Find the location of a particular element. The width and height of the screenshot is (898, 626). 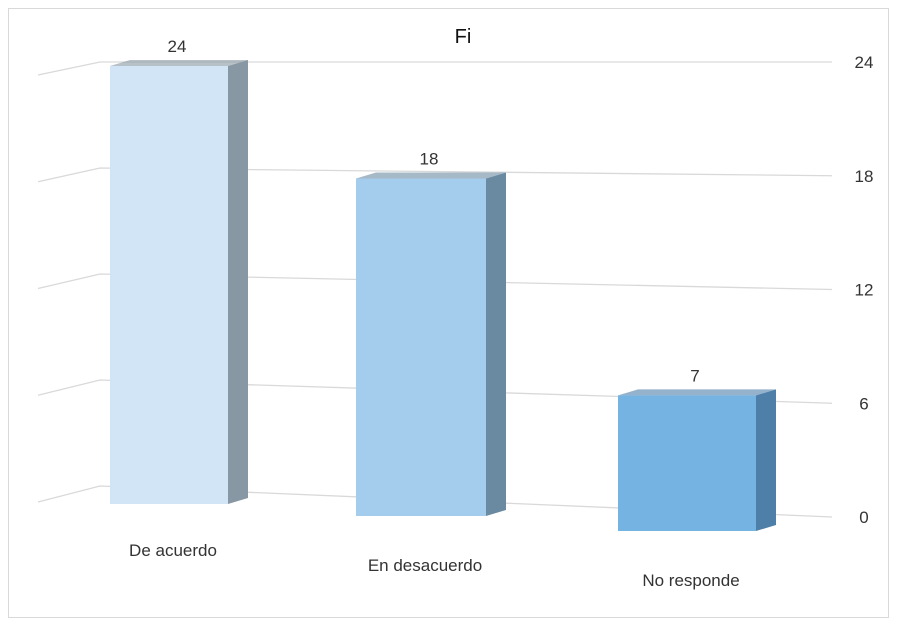

data-label: 24 is located at coordinates (177, 46).